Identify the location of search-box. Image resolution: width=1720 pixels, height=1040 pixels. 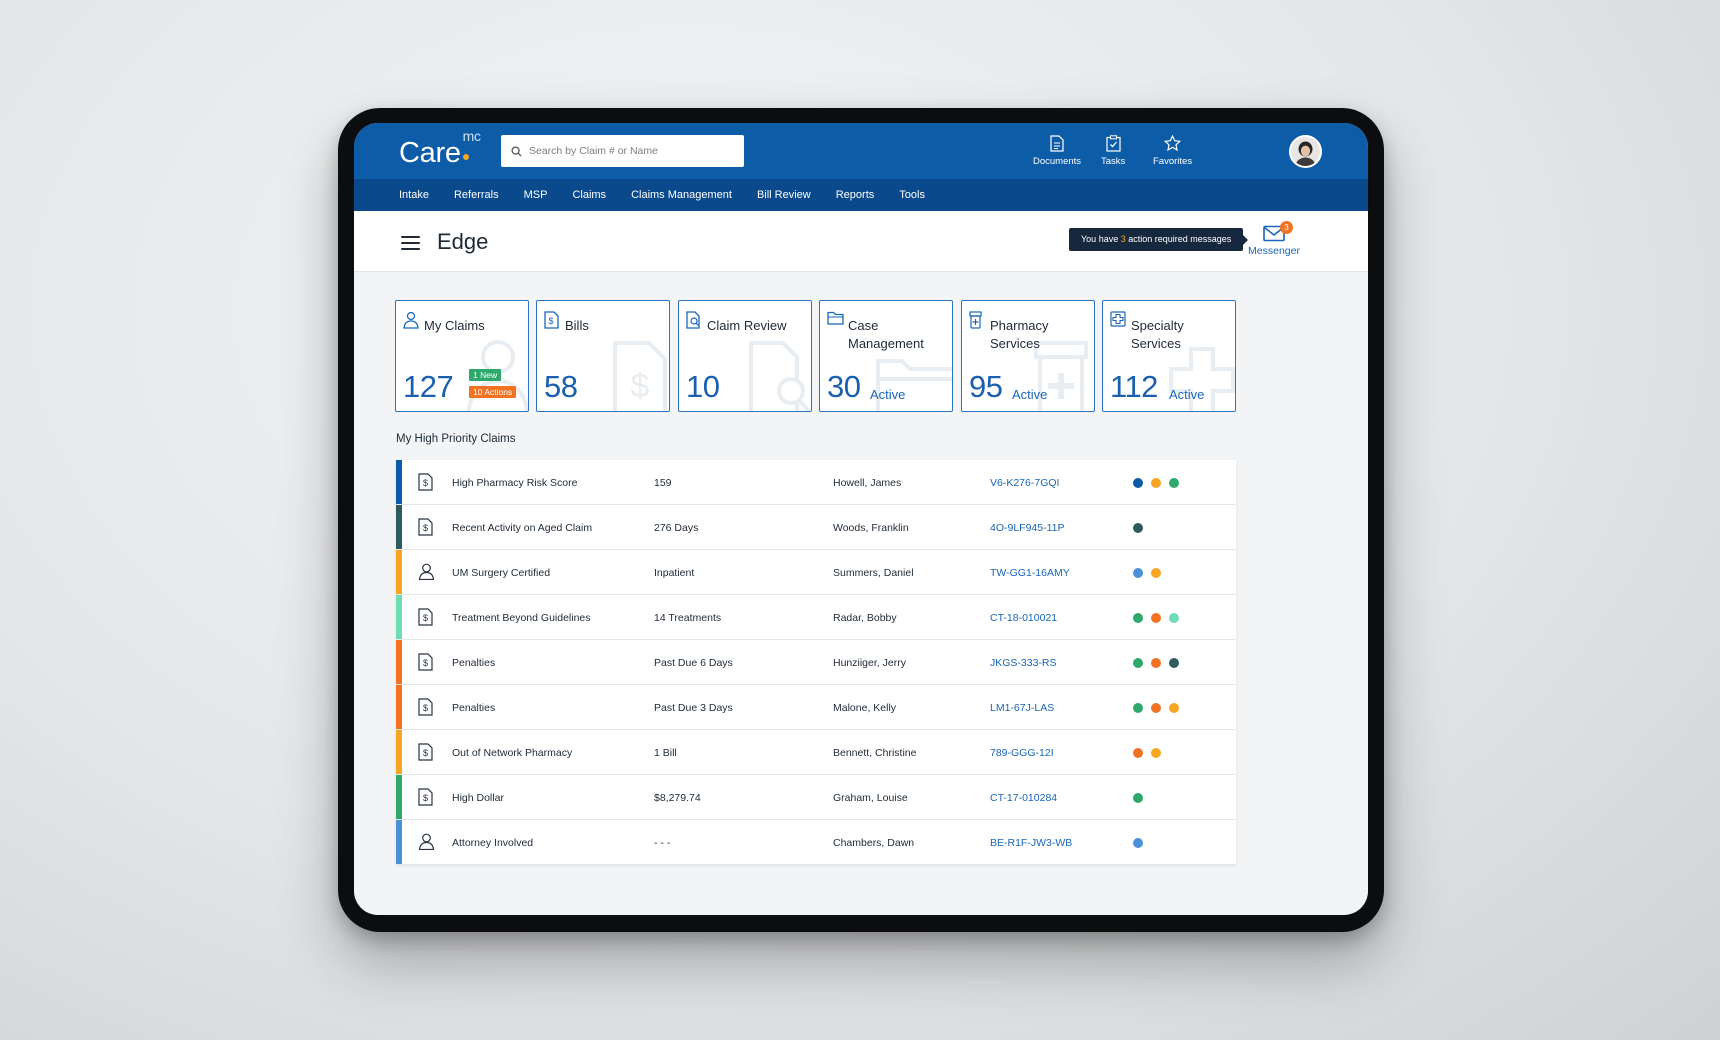
(622, 151).